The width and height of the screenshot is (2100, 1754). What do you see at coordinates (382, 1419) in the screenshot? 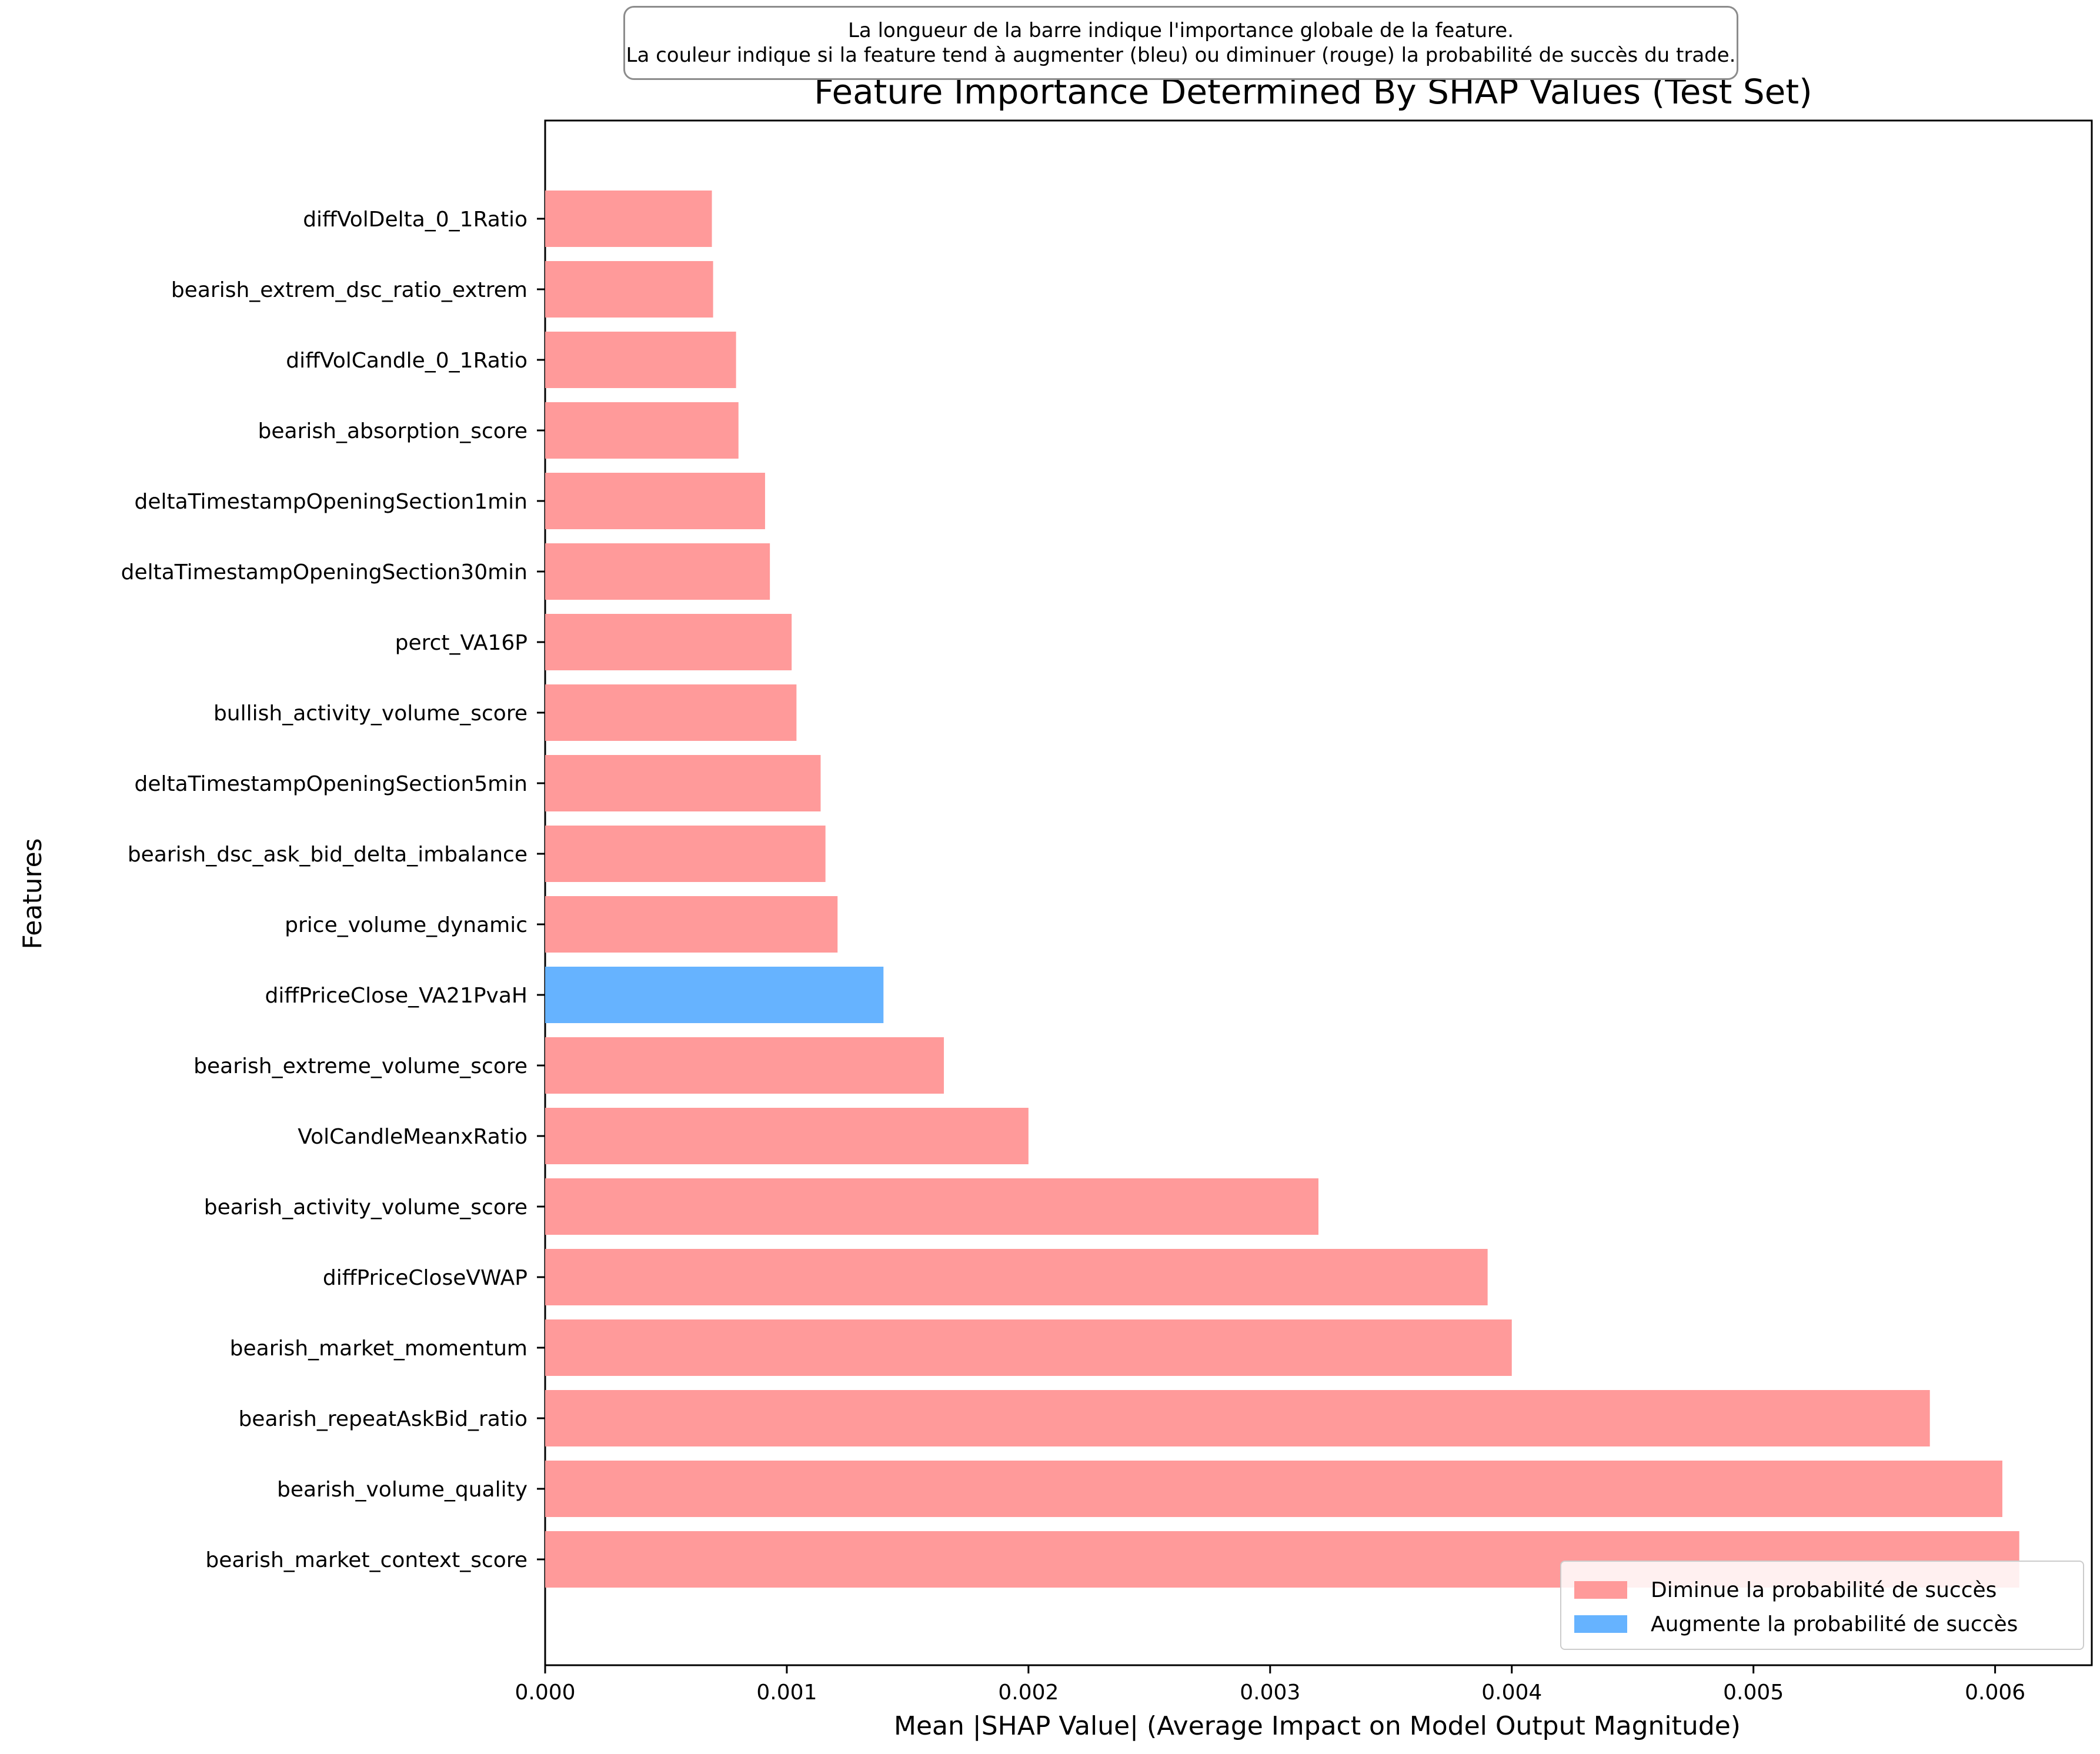
I see `y-tick-label-17: bearish_repeatAskBid_ratio` at bounding box center [382, 1419].